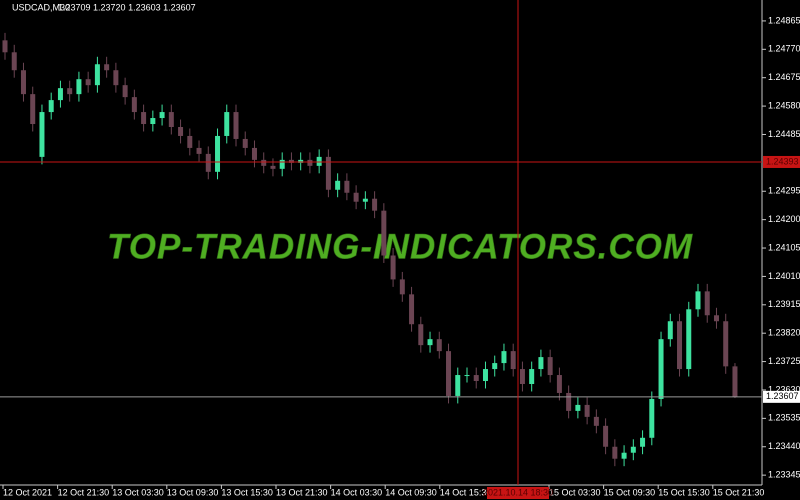 This screenshot has width=800, height=500. I want to click on ohlc-info: 1.23709 1.23720 1.23603 1.23607, so click(127, 7).